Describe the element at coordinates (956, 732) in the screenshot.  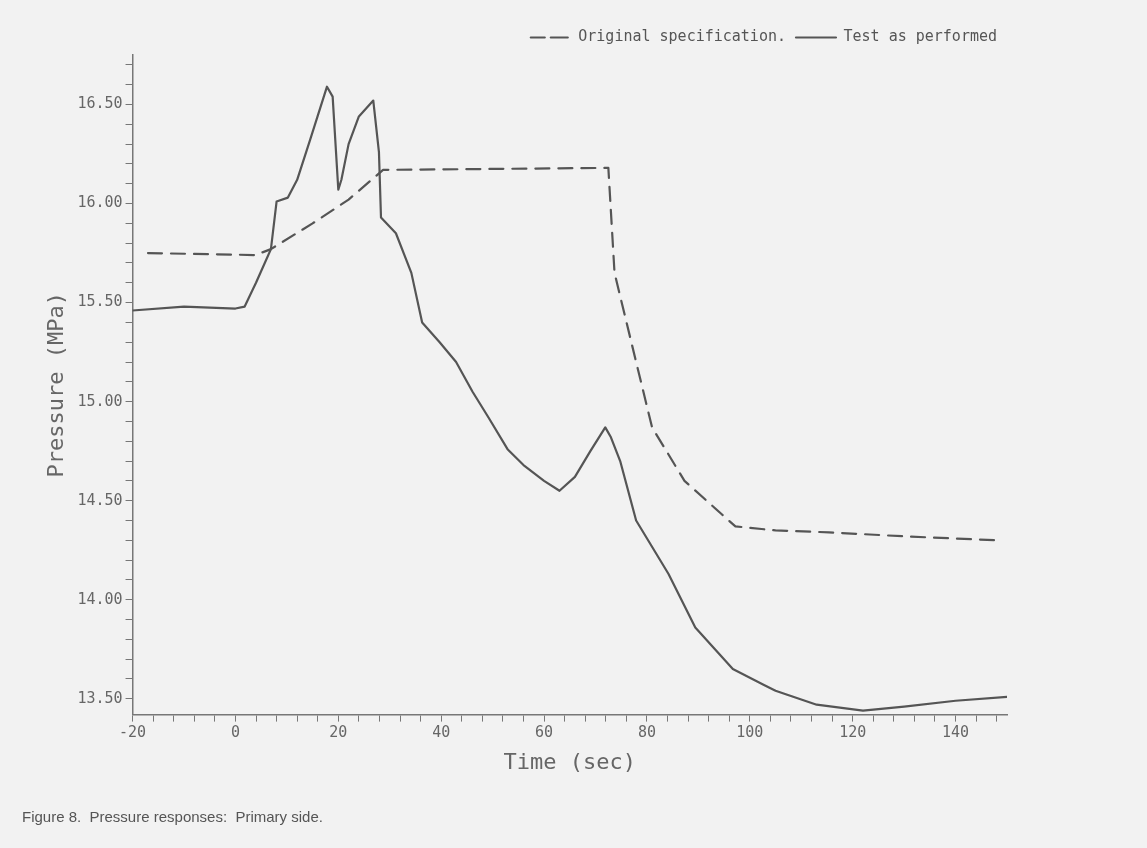
I see `x-tick-label: 140` at that location.